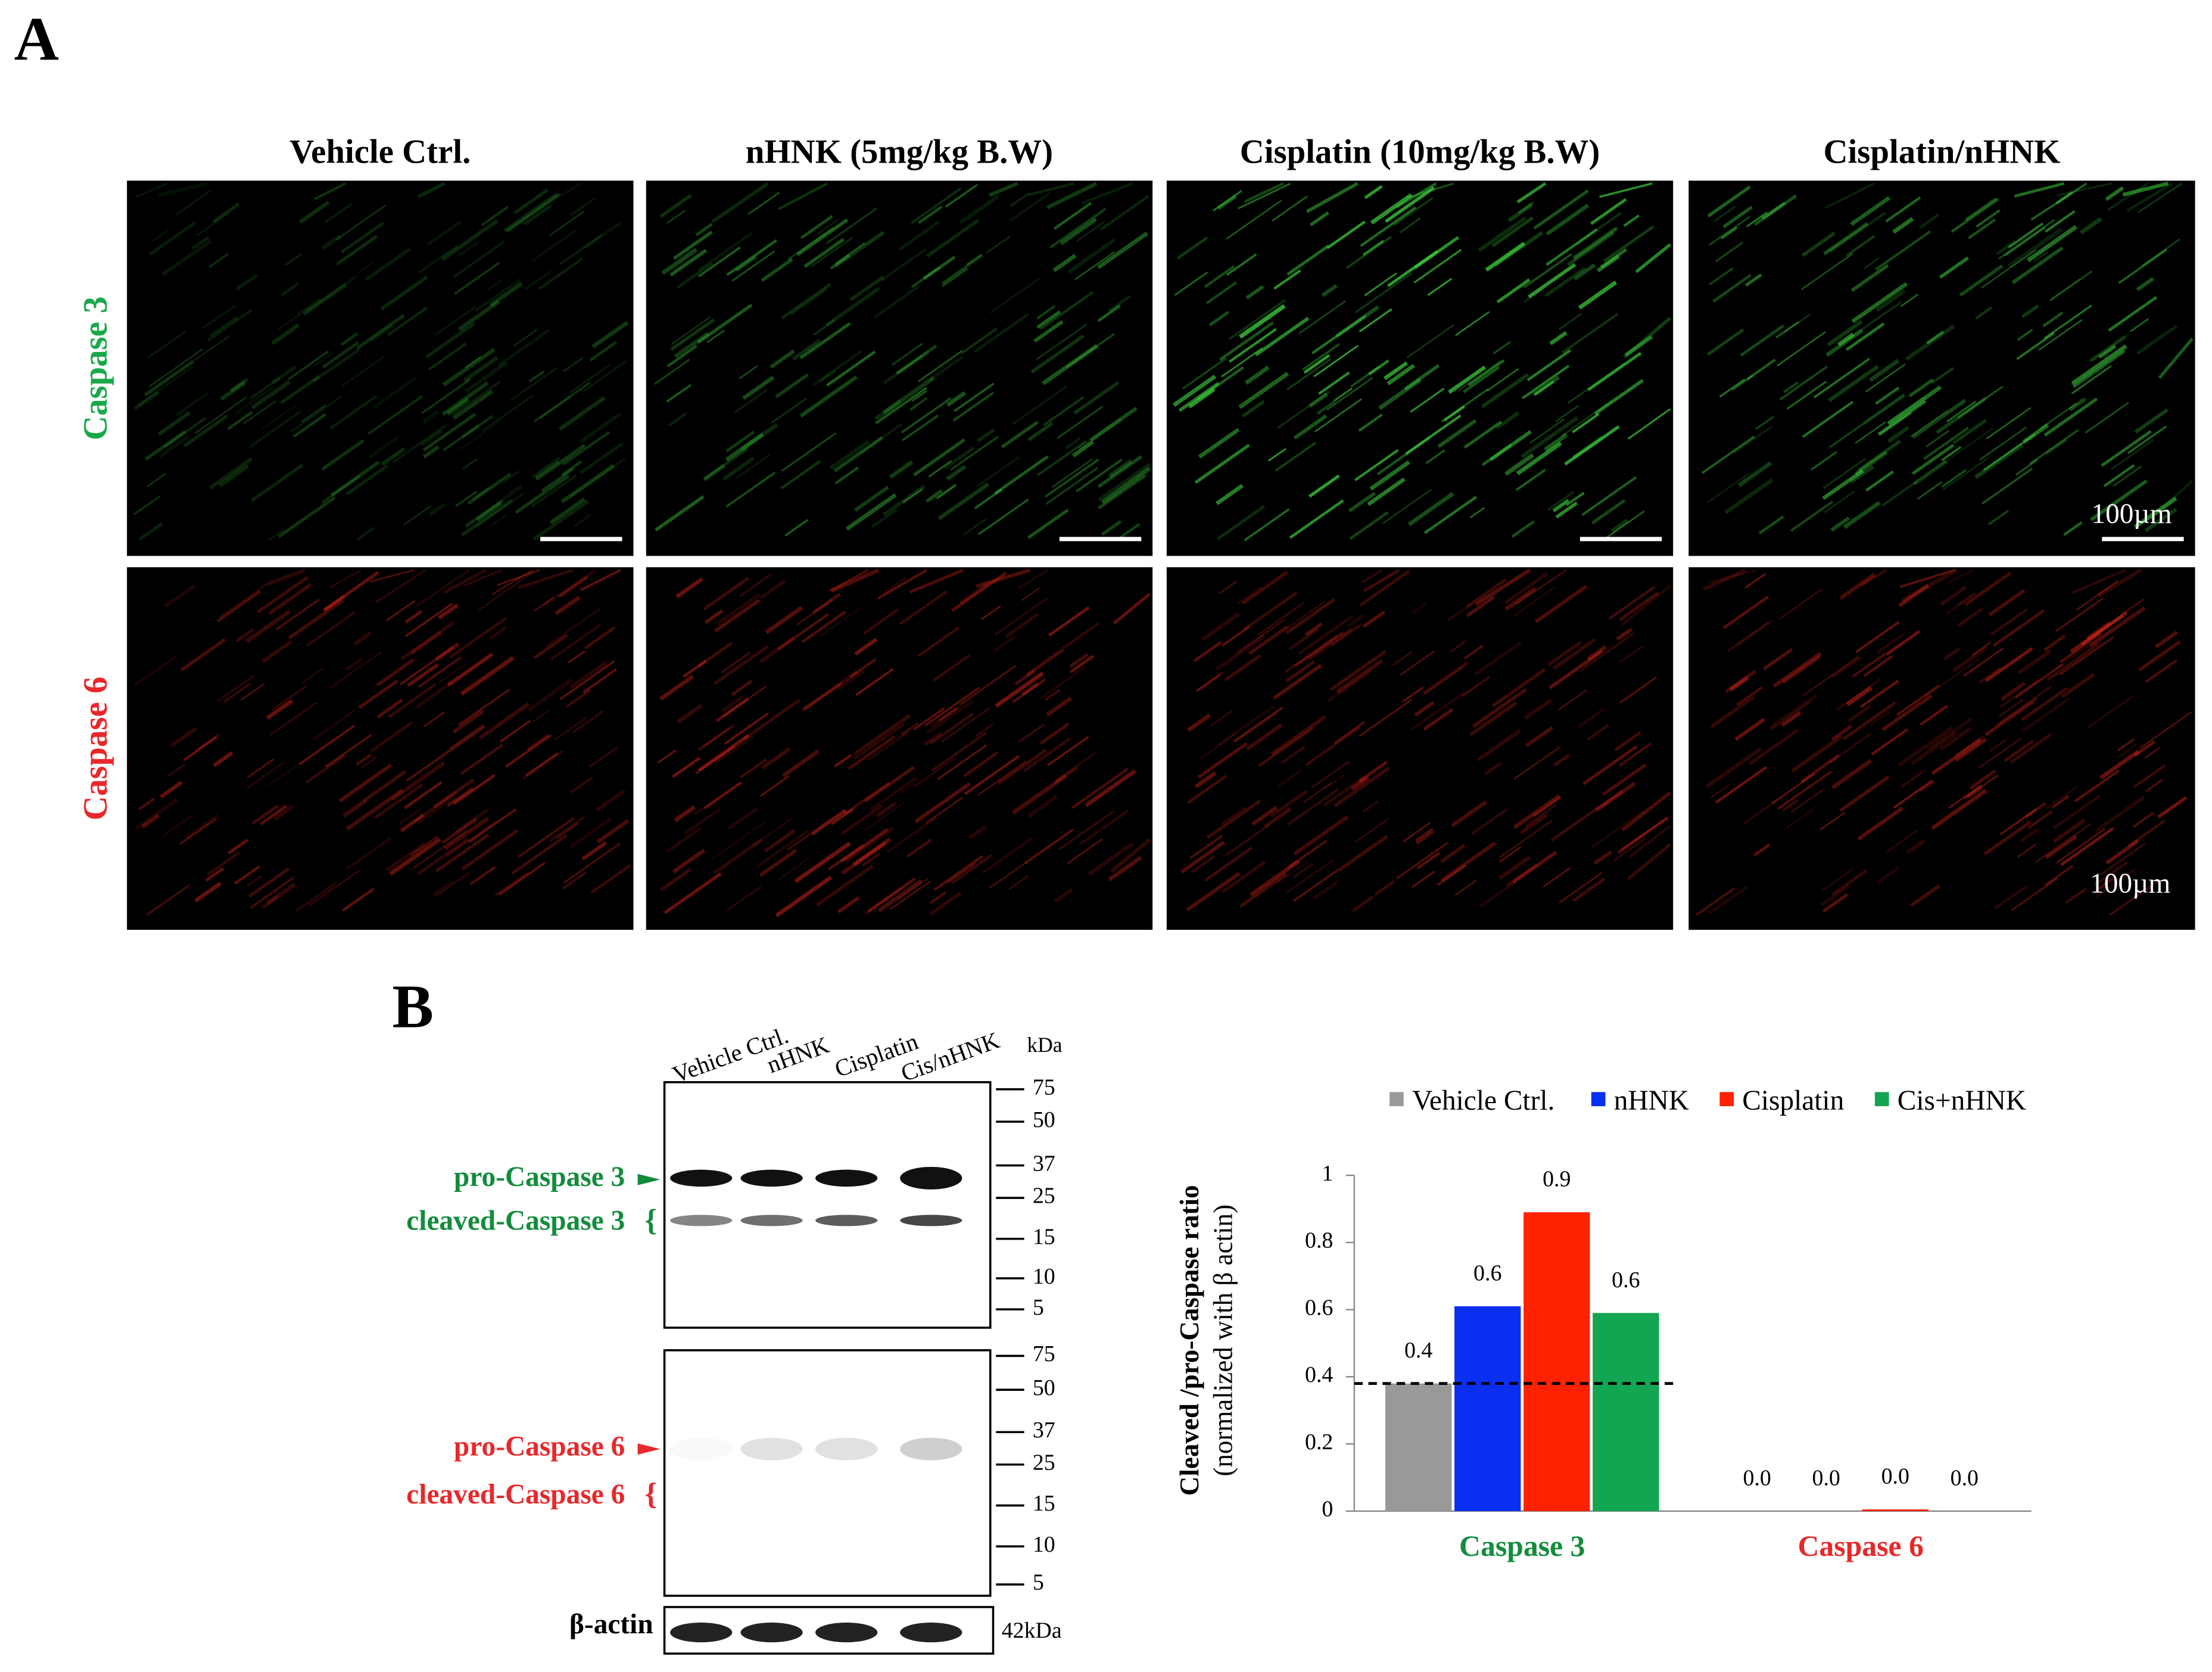  I want to click on row-title: Caspase 6, so click(96, 749).